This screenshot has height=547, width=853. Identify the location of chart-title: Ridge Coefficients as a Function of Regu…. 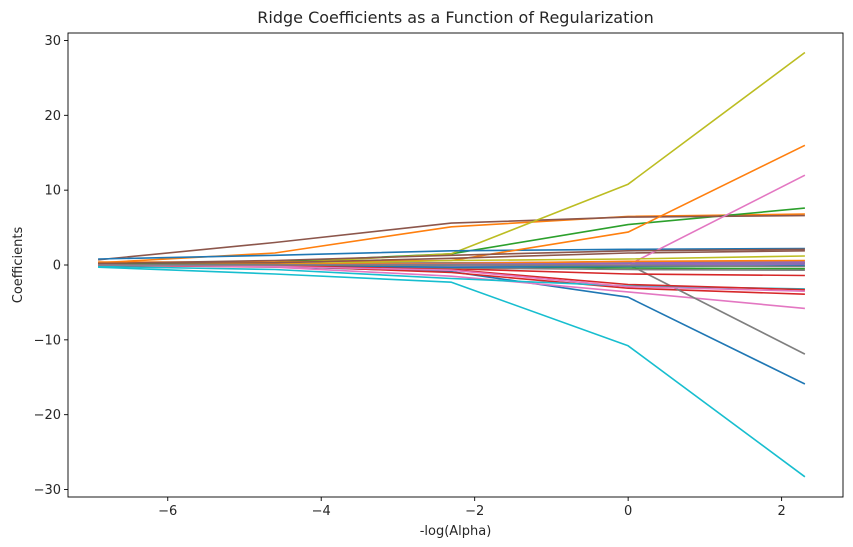
(455, 17).